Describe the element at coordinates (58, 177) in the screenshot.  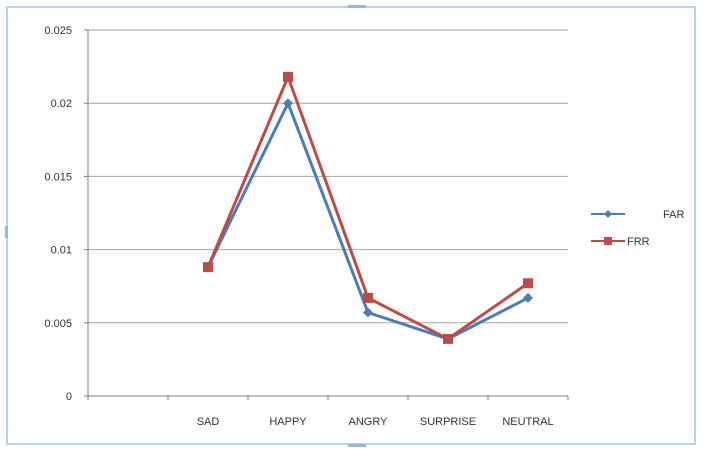
I see `y-tick-label: 0.015` at that location.